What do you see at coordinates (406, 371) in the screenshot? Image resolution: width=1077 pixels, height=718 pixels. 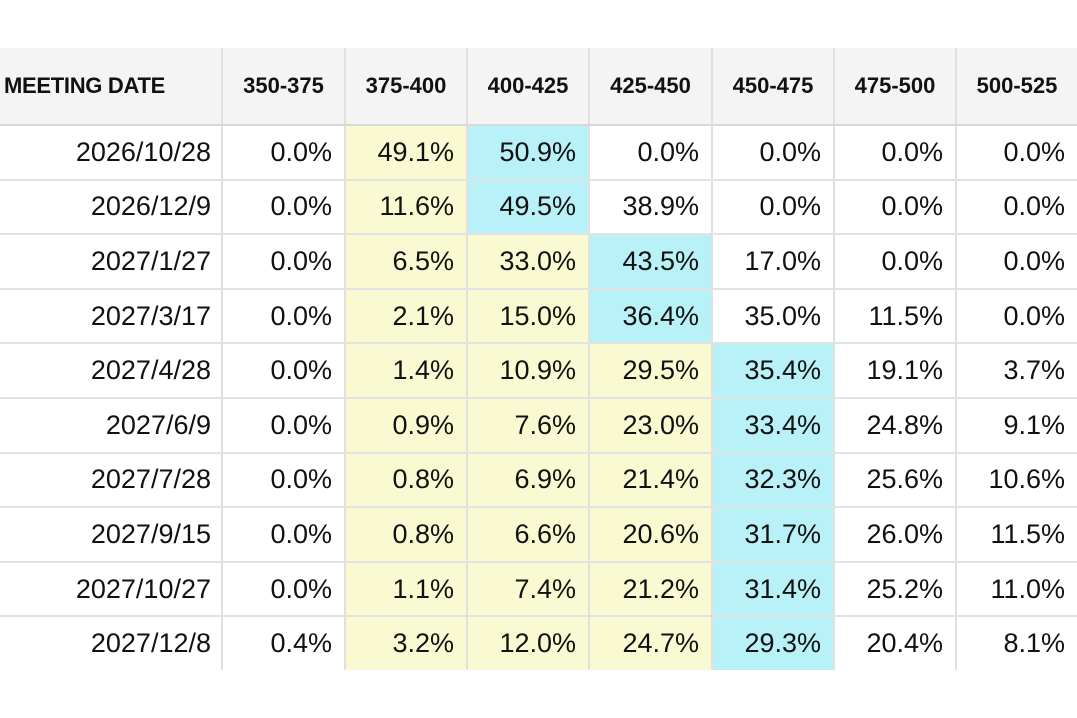 I see `probability-cell: 1.4%` at bounding box center [406, 371].